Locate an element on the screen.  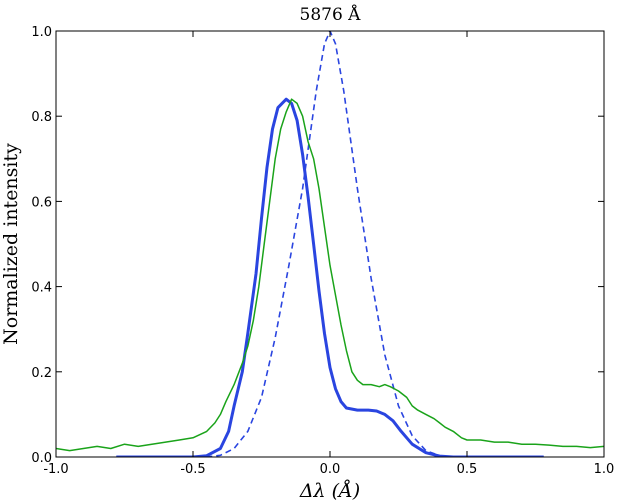
y-tick-label: 1.0 is located at coordinates (41, 32).